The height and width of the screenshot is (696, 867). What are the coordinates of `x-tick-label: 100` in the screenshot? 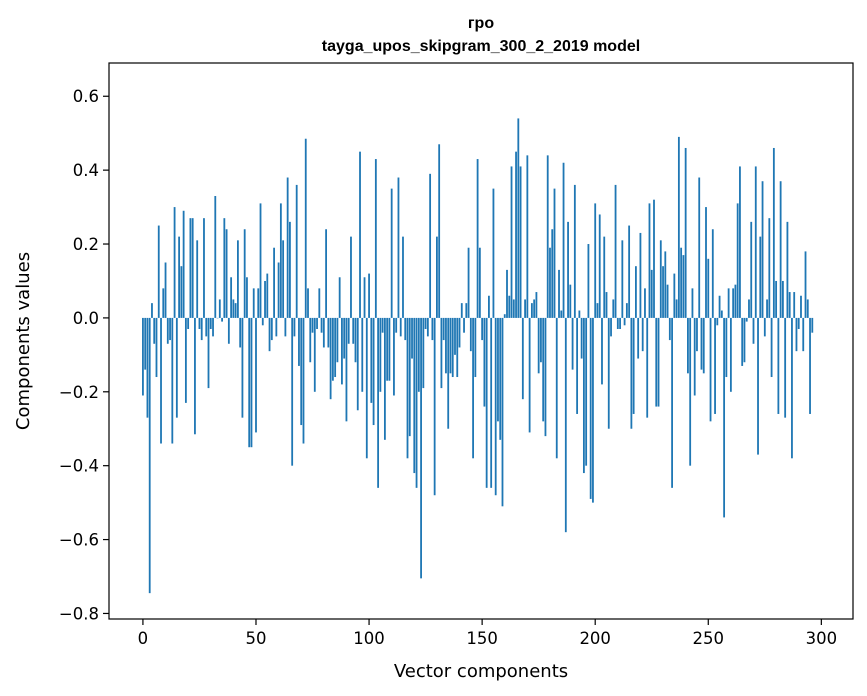 It's located at (369, 638).